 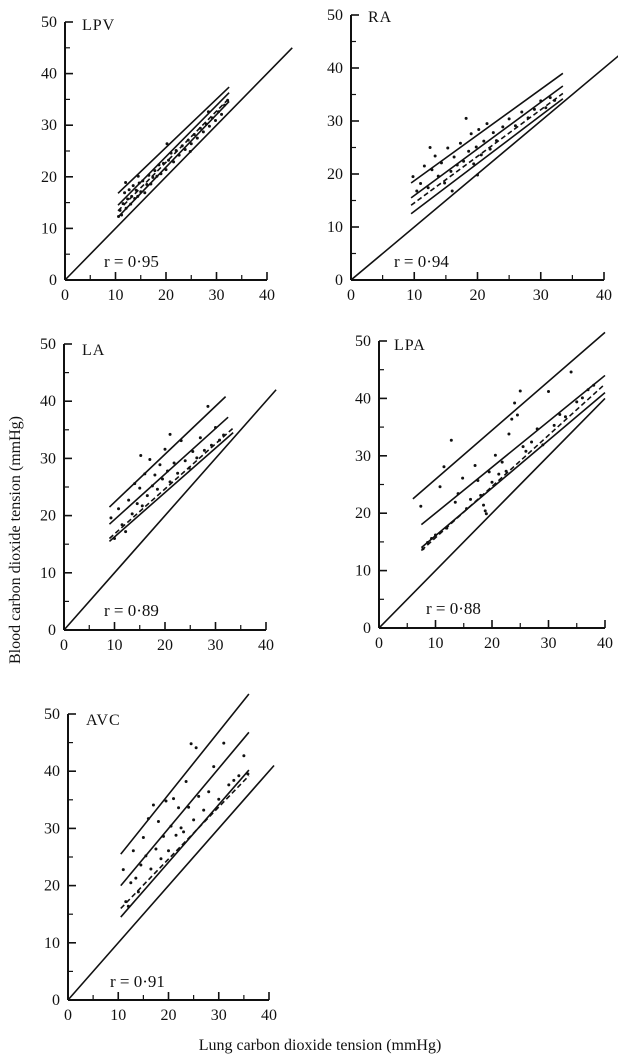 What do you see at coordinates (169, 1015) in the screenshot?
I see `x-tick-label: 20` at bounding box center [169, 1015].